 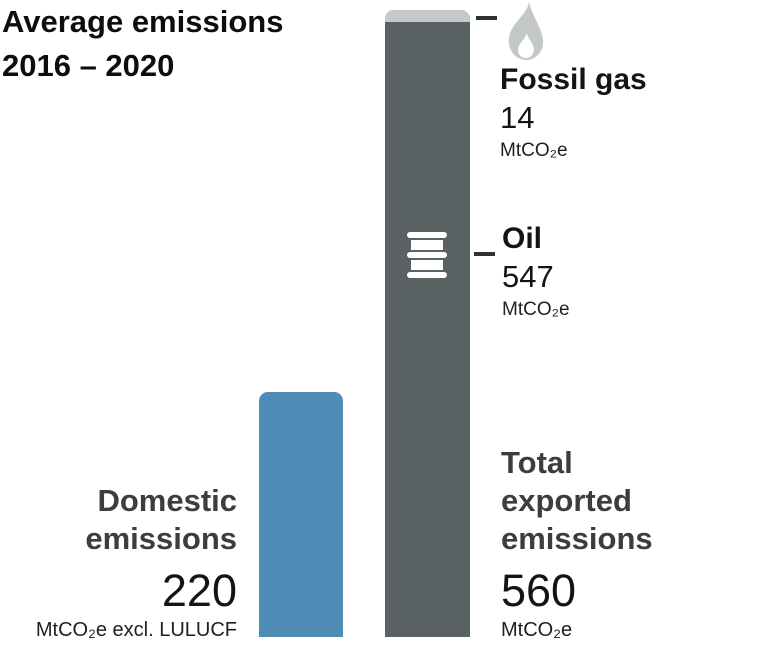 What do you see at coordinates (199, 590) in the screenshot?
I see `domestic-value: 220` at bounding box center [199, 590].